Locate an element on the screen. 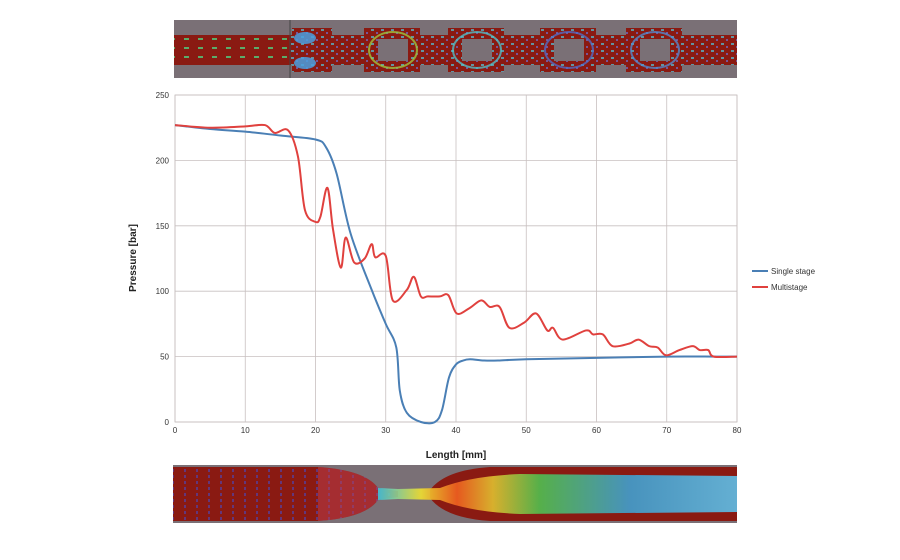 This screenshot has width=900, height=560. legend-label-multistage: Multistage is located at coordinates (789, 287).